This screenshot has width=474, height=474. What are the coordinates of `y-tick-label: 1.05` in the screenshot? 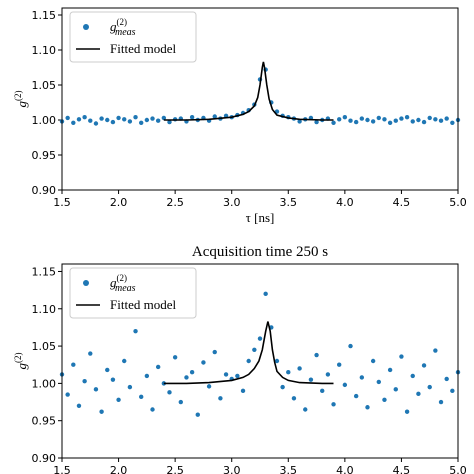 It's located at (44, 346).